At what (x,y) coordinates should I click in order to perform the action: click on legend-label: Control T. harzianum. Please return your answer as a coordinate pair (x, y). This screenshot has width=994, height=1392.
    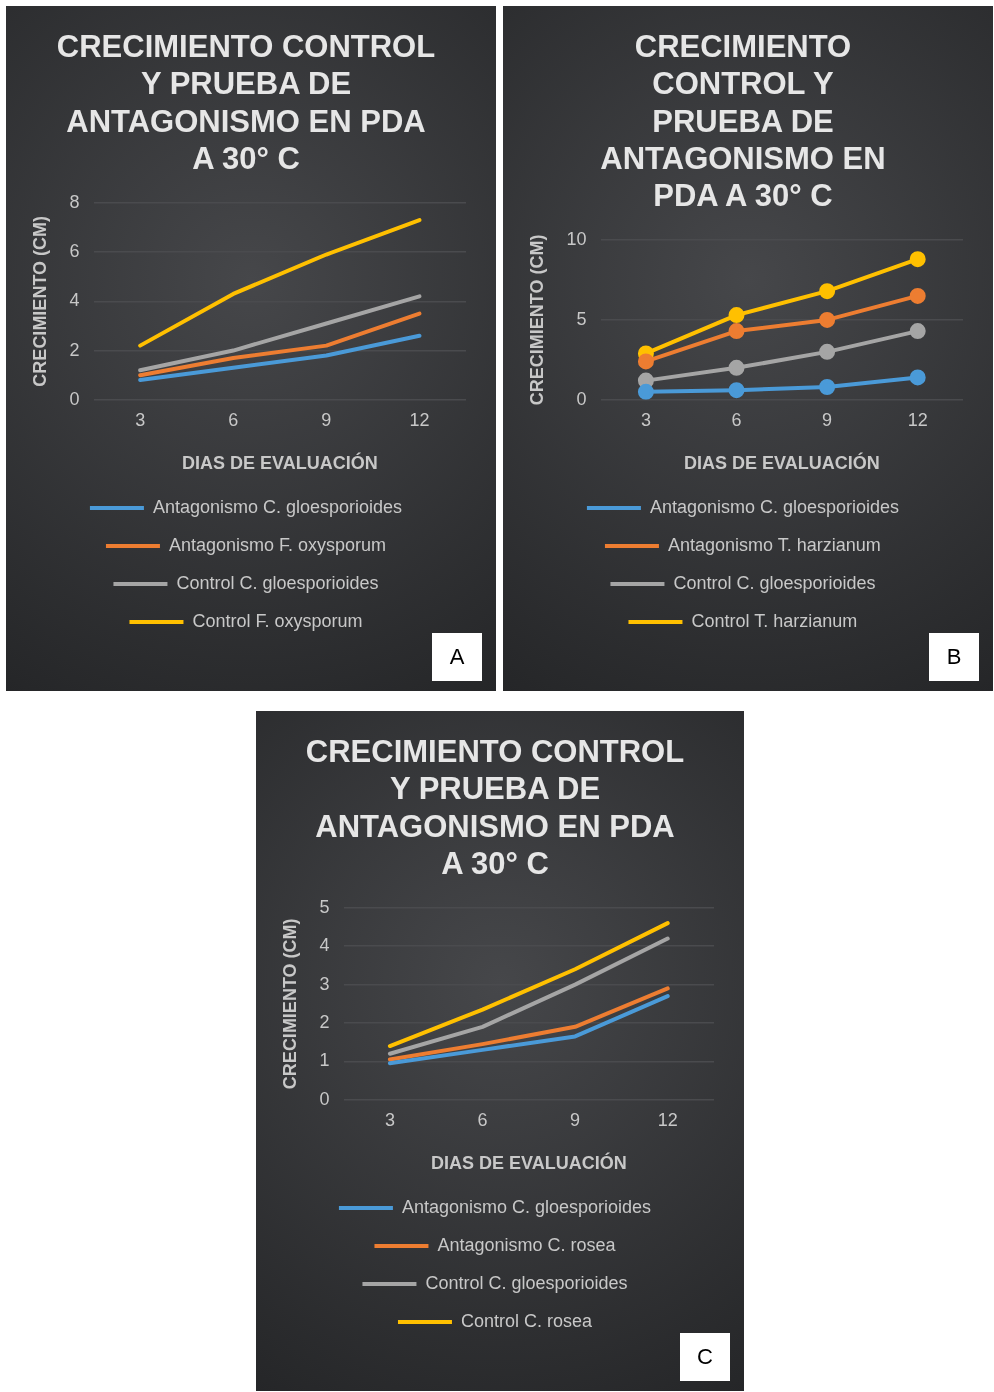
    Looking at the image, I should click on (774, 620).